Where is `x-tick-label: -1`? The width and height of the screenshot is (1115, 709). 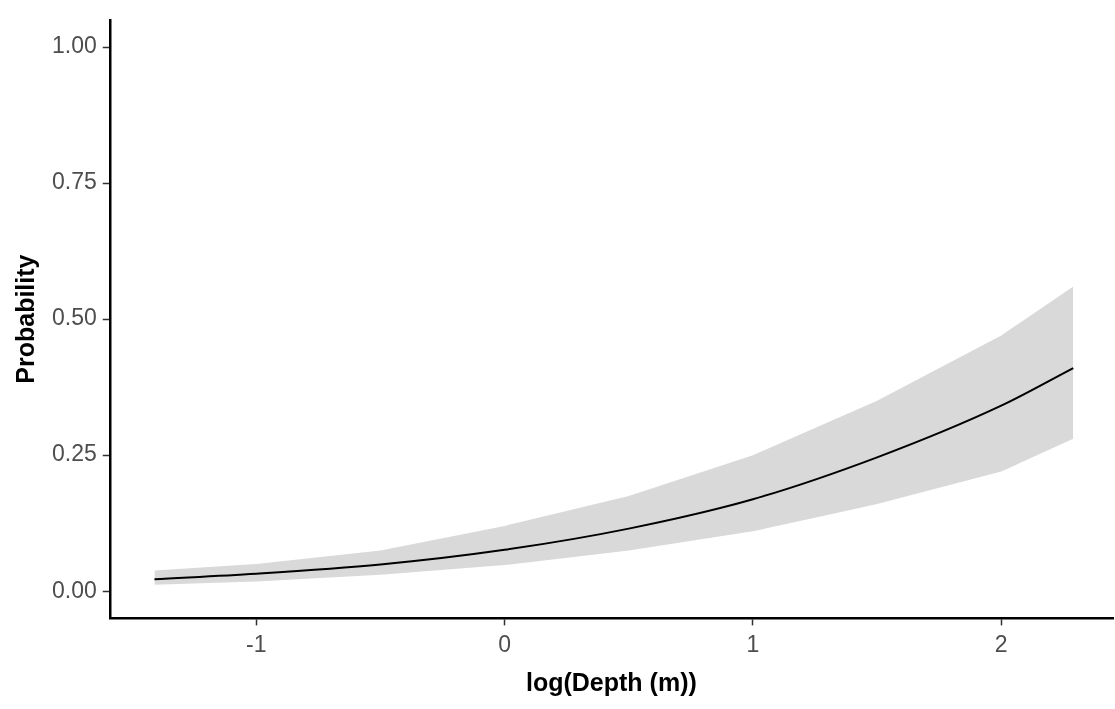
x-tick-label: -1 is located at coordinates (256, 643).